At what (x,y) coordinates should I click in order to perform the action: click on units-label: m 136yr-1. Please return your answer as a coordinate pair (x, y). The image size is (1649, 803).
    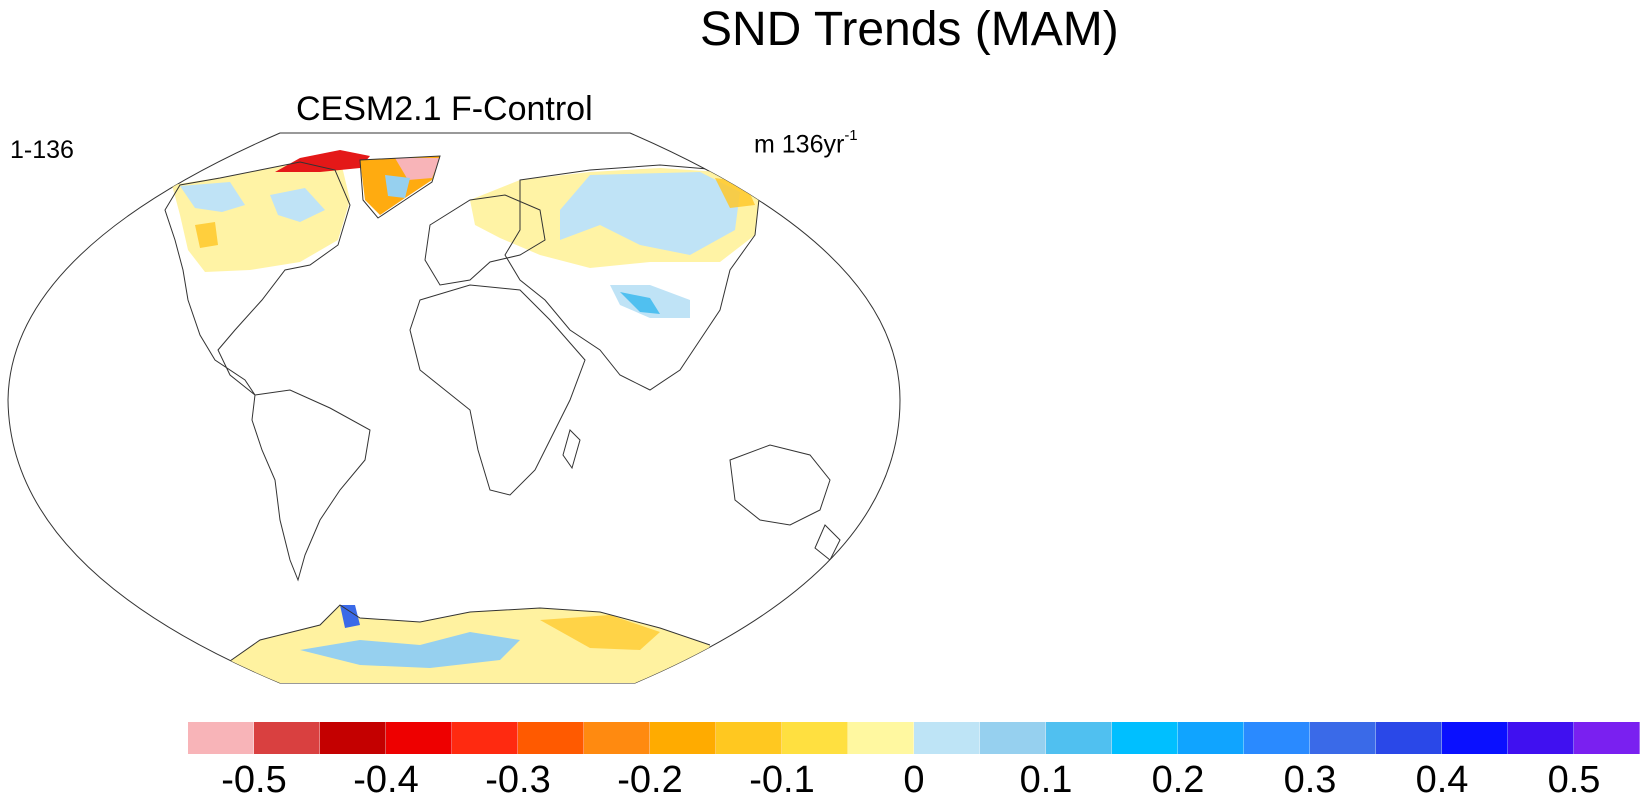
    Looking at the image, I should click on (806, 143).